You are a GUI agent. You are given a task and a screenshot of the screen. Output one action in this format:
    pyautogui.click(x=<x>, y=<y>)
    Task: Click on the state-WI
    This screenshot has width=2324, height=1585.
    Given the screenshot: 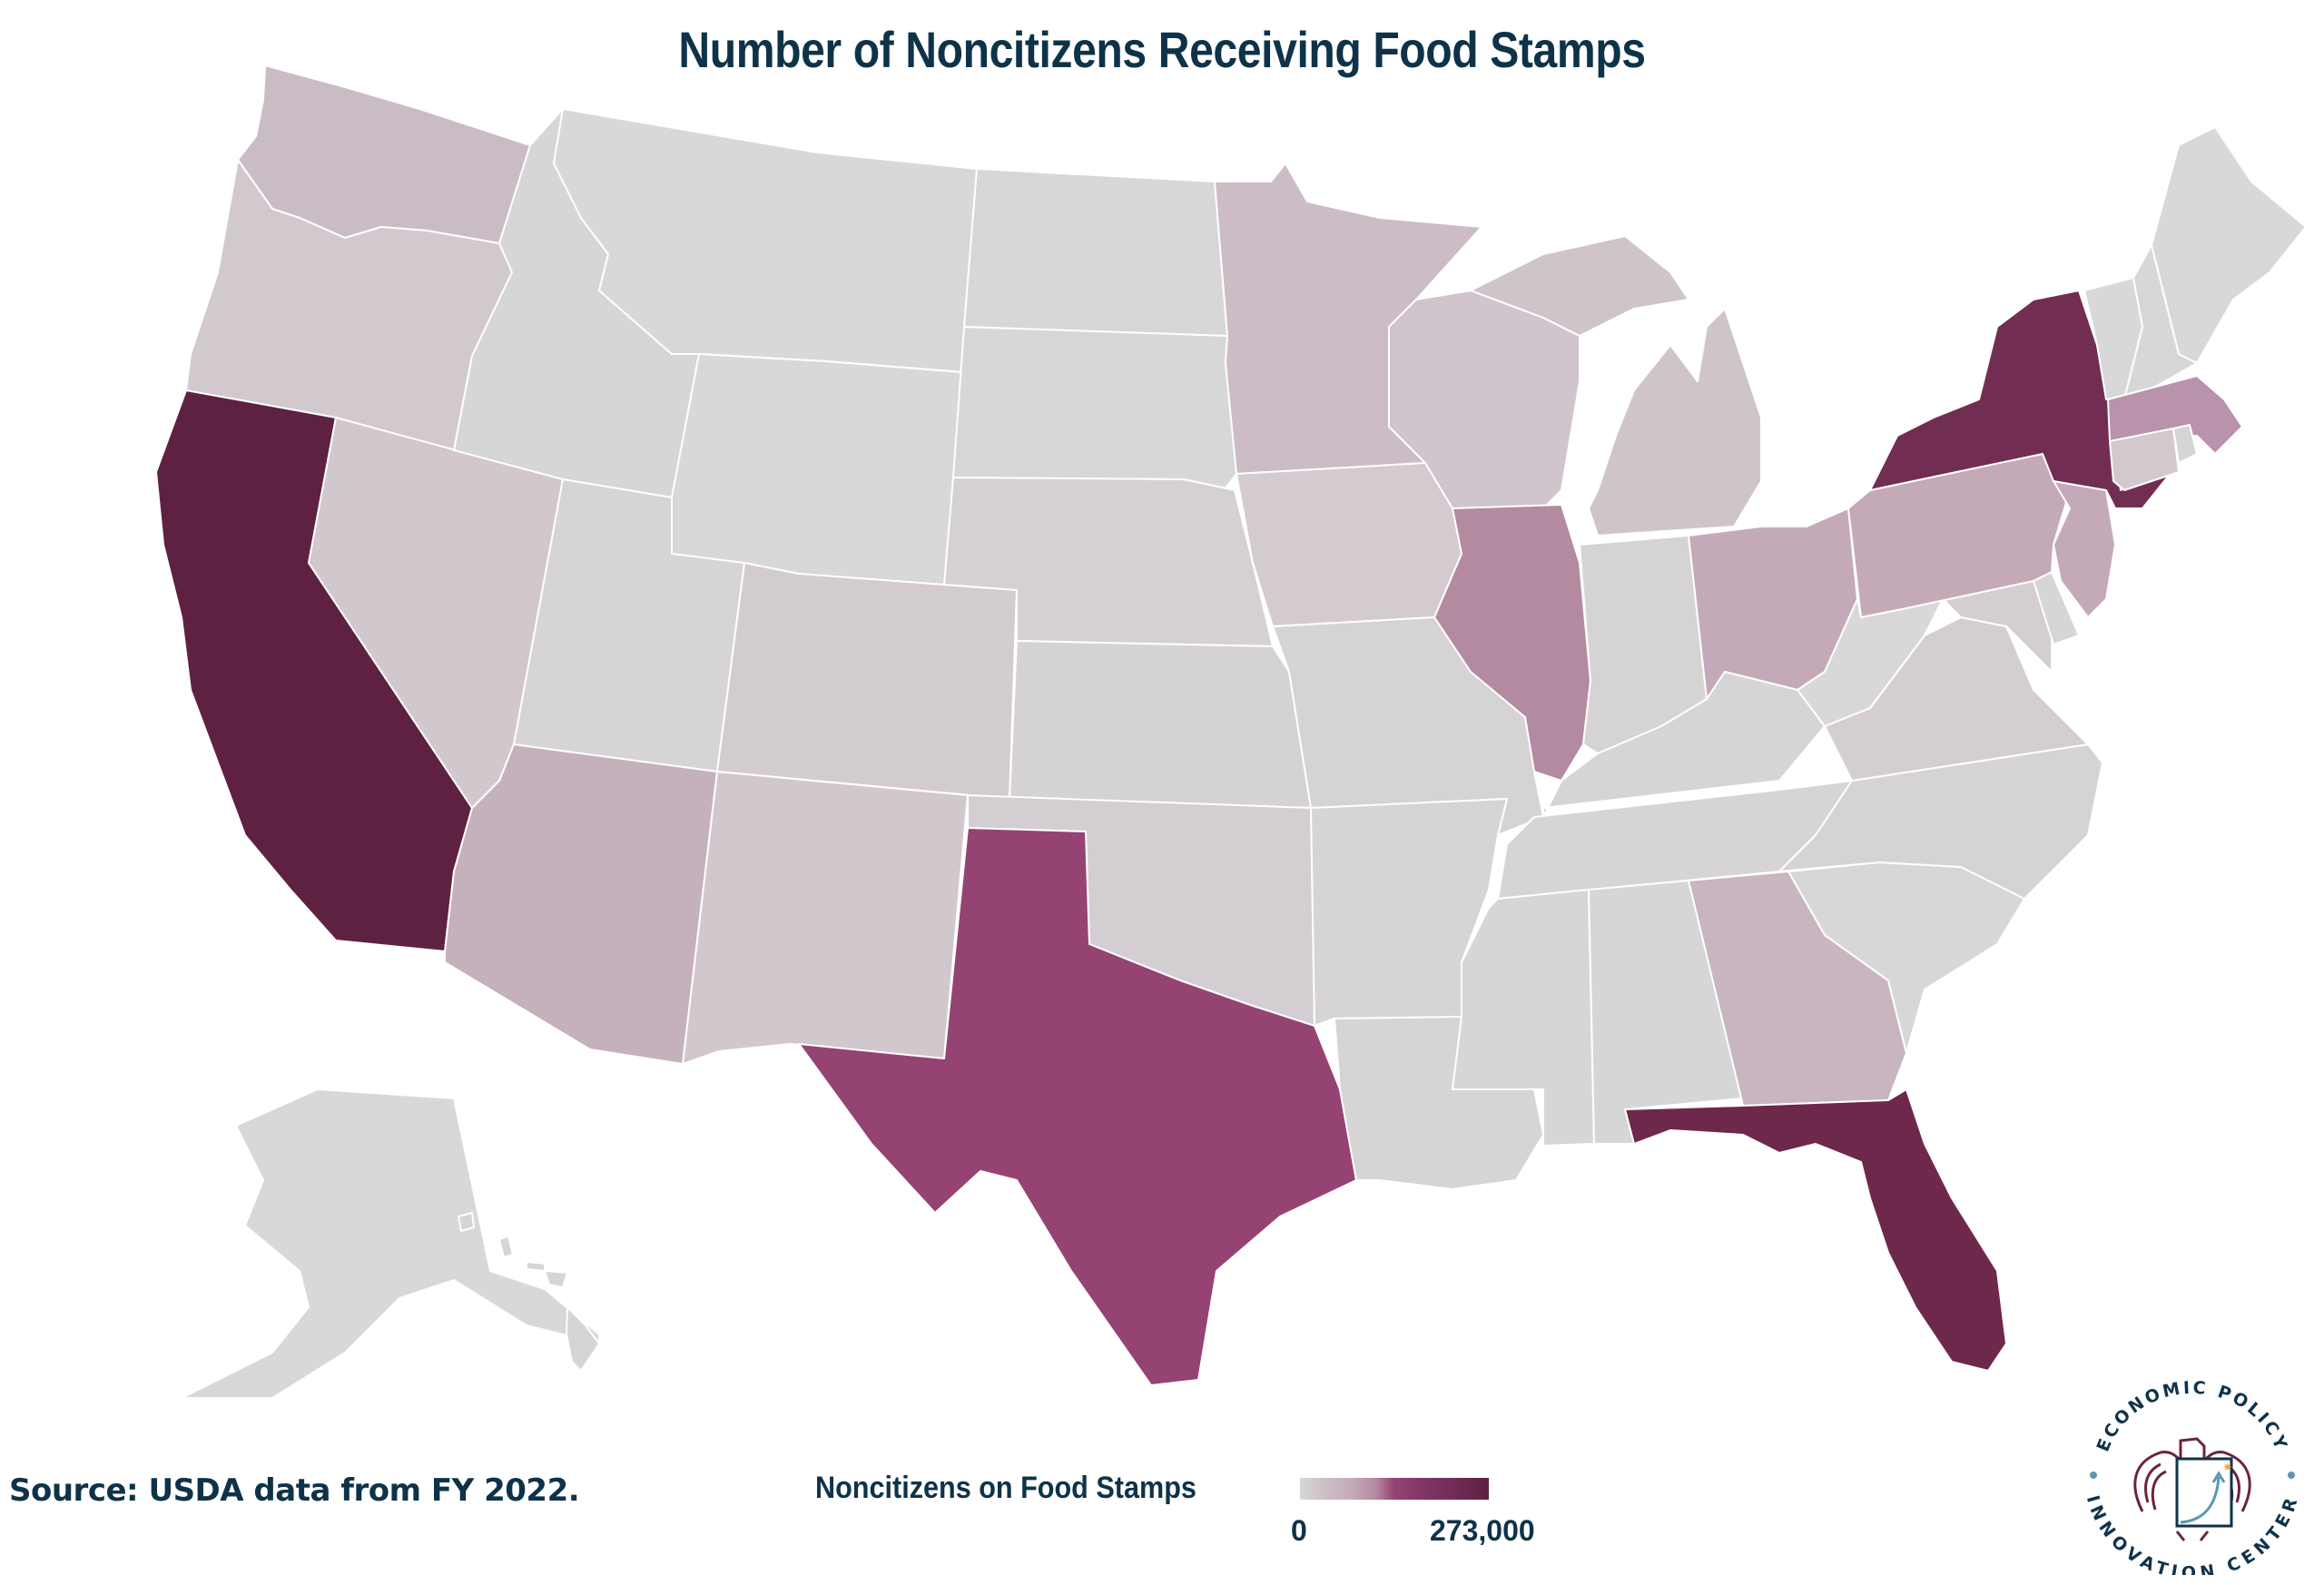 What is the action you would take?
    pyautogui.click(x=1484, y=399)
    